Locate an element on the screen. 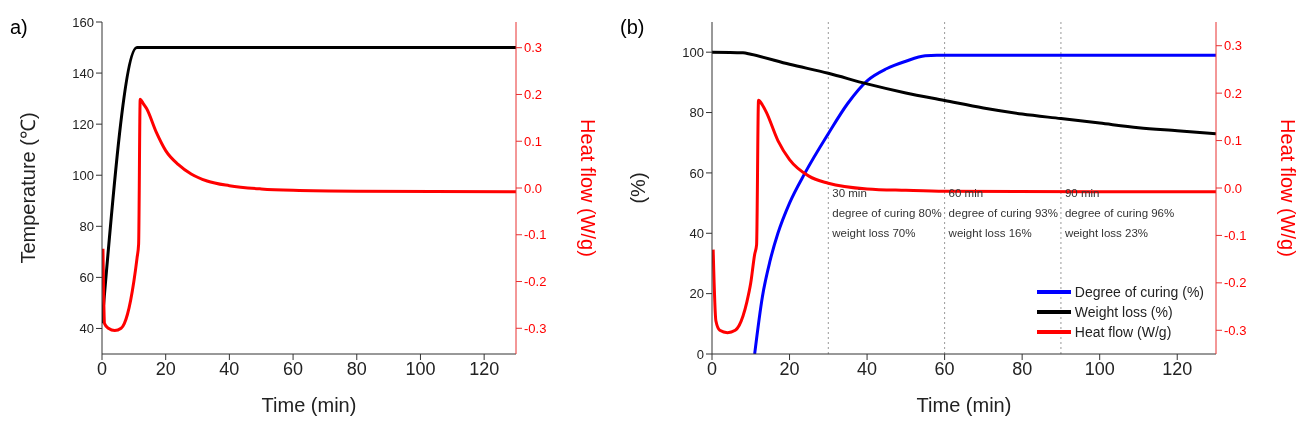 The height and width of the screenshot is (428, 1313). chart-title: a) is located at coordinates (19, 27).